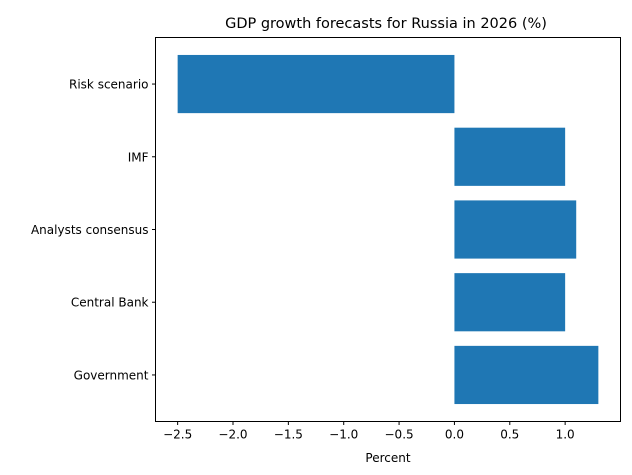 The width and height of the screenshot is (632, 475). Describe the element at coordinates (515, 229) in the screenshot. I see `bar-analysts-consensus` at that location.